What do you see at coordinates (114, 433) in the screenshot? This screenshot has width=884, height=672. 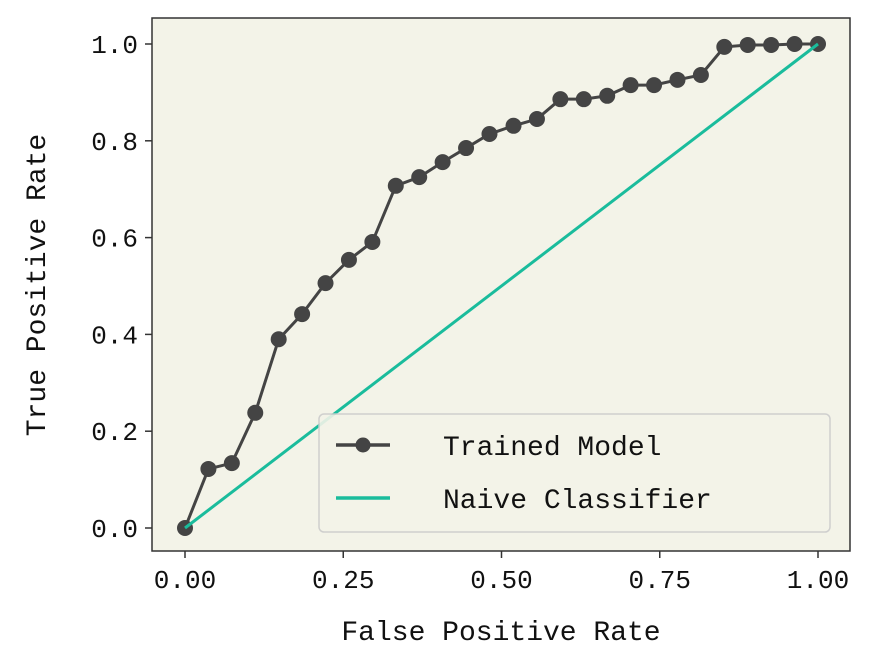 I see `y-tick-label: 0.2` at bounding box center [114, 433].